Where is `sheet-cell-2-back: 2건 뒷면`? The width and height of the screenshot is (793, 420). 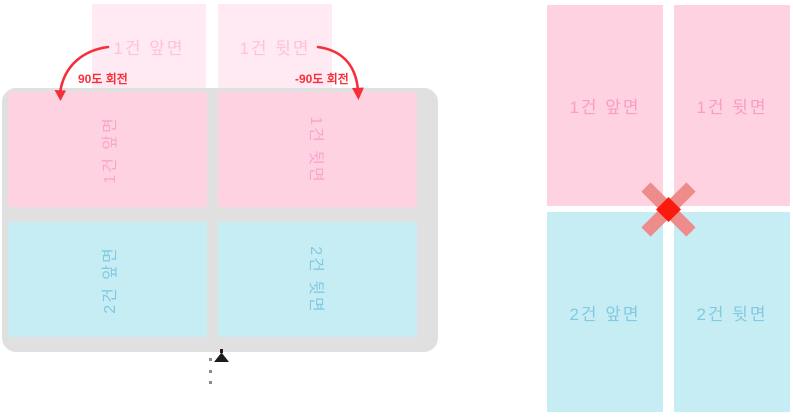
sheet-cell-2-back: 2건 뒷면 is located at coordinates (317, 279).